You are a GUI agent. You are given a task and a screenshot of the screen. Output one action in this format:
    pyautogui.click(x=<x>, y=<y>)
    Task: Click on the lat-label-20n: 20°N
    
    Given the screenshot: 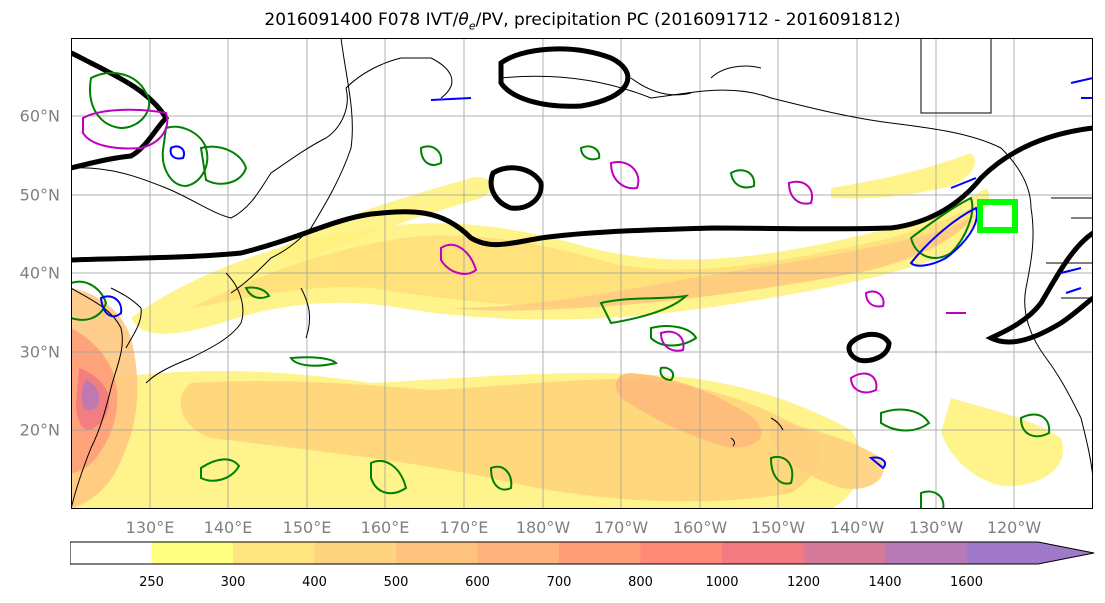 What is the action you would take?
    pyautogui.click(x=39, y=430)
    